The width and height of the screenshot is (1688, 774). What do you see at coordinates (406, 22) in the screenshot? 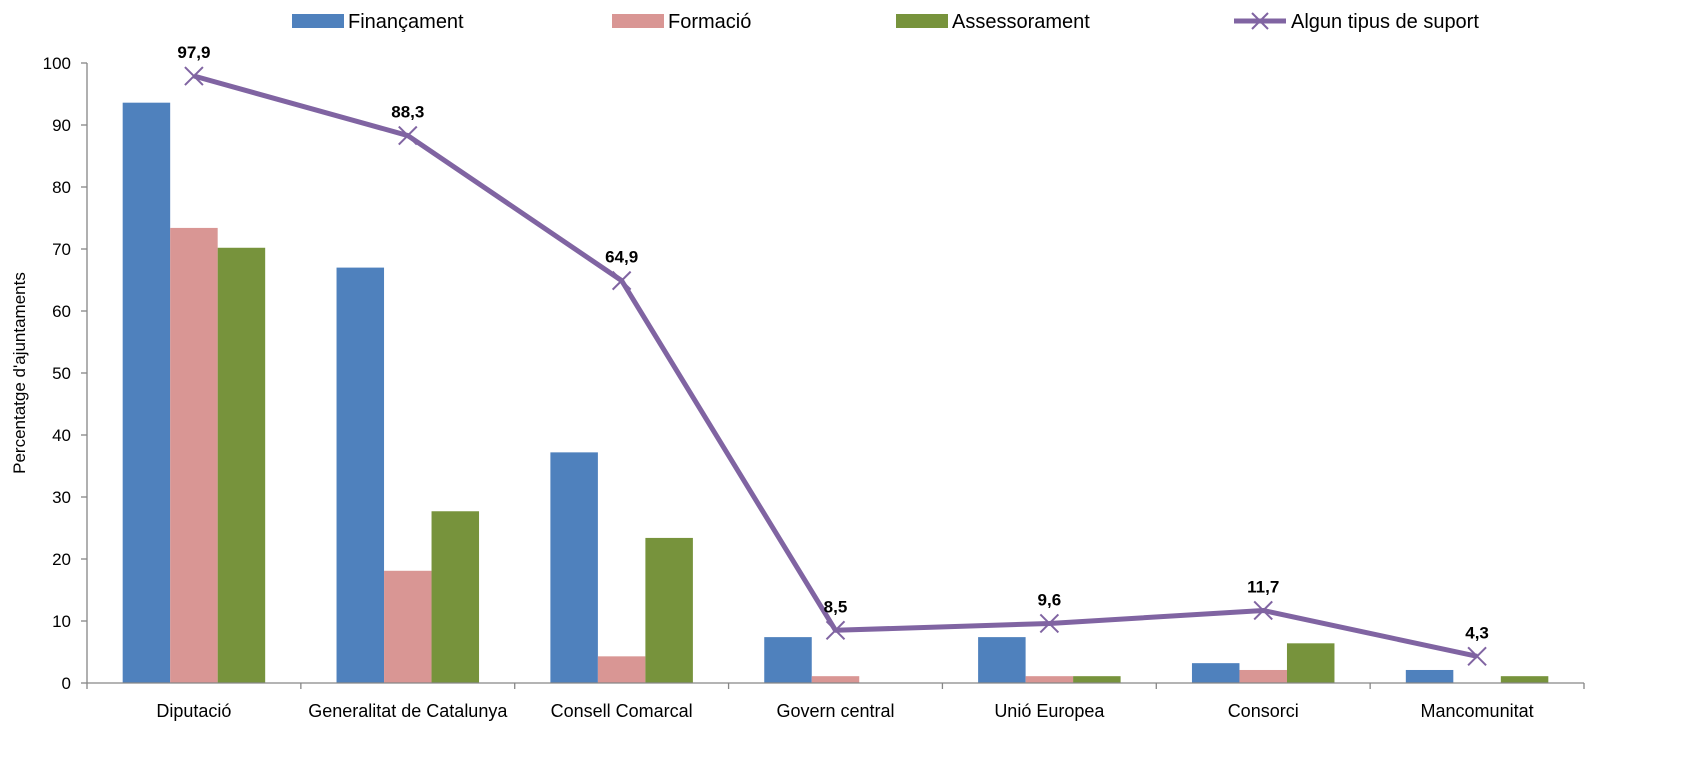
I see `legend-label: Finançament` at bounding box center [406, 22].